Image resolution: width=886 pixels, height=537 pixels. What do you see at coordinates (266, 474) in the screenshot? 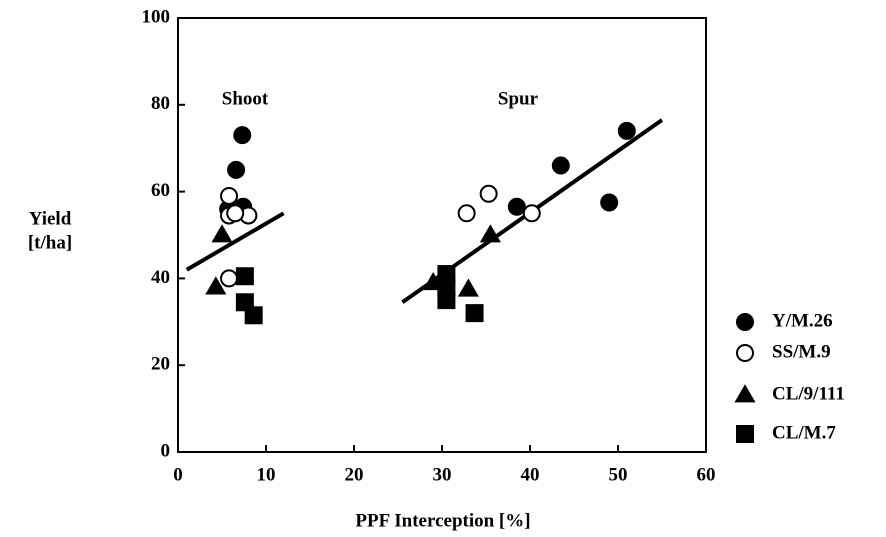
I see `x-tick-label: 10` at bounding box center [266, 474].